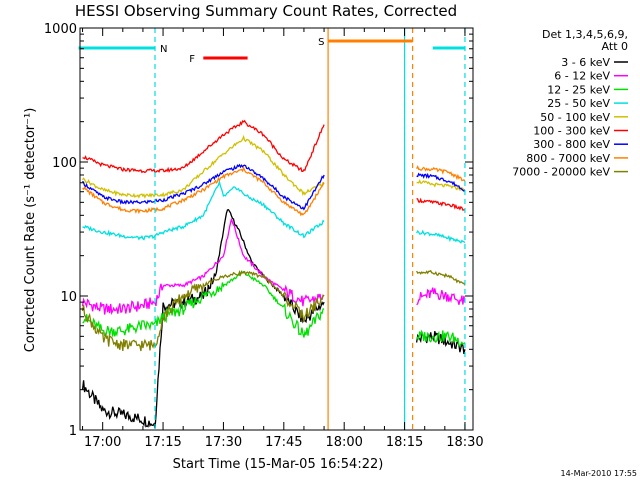 The image size is (640, 480). Describe the element at coordinates (582, 76) in the screenshot. I see `legend-label: 6 - 12 keV` at that location.